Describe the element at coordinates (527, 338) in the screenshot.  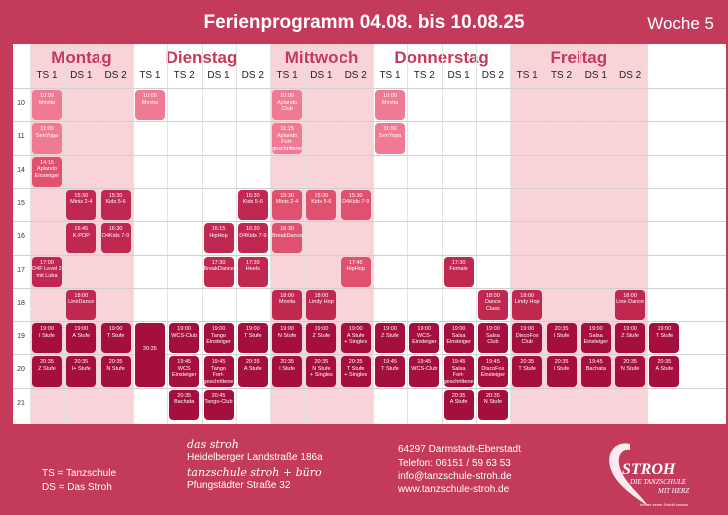
I see `course-block: 19:00 DiscoFox Club` at that location.